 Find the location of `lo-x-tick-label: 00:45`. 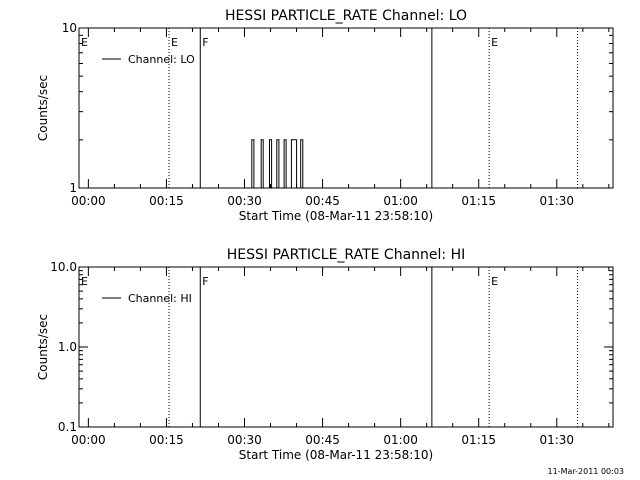

lo-x-tick-label: 00:45 is located at coordinates (322, 201).